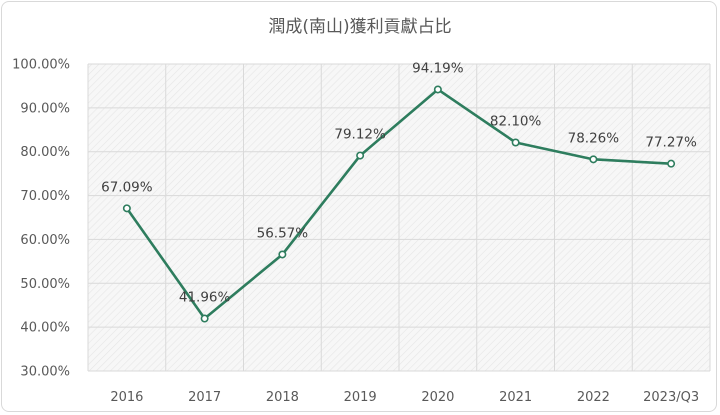 The width and height of the screenshot is (720, 415). What do you see at coordinates (671, 397) in the screenshot?
I see `x-tick-label: 2023/Q3` at bounding box center [671, 397].